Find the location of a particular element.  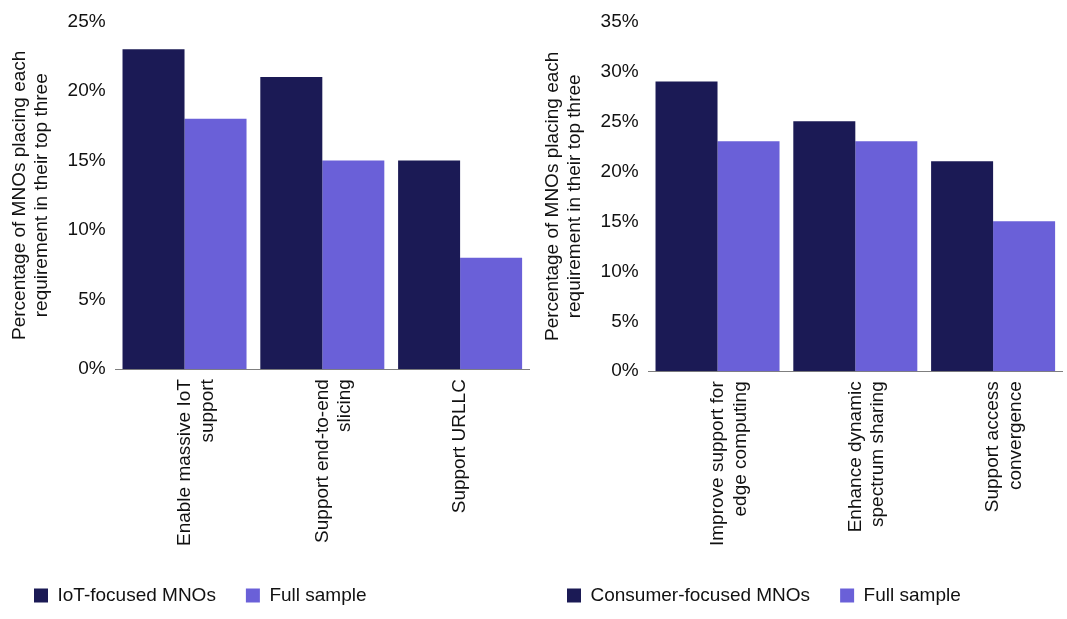

x-tick-label: Support end-to-end slicing is located at coordinates (332, 461).